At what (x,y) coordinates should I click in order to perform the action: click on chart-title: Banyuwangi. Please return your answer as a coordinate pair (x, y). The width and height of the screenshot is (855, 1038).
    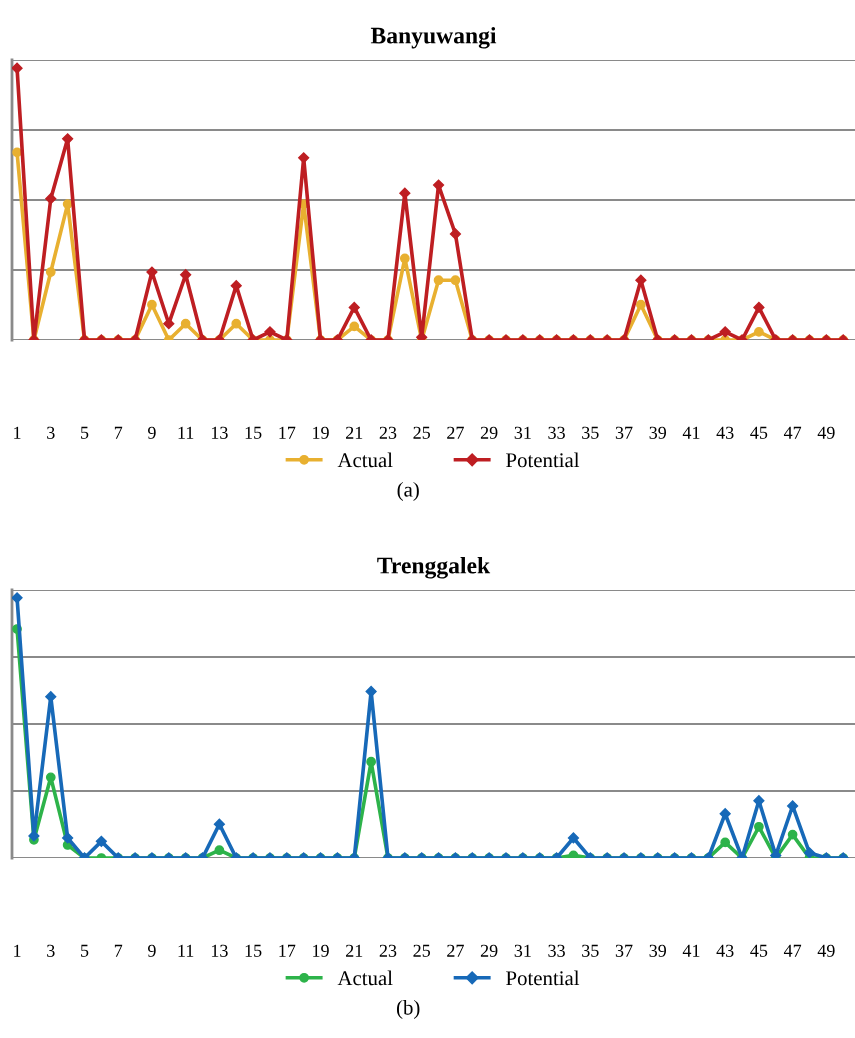
    Looking at the image, I should click on (433, 37).